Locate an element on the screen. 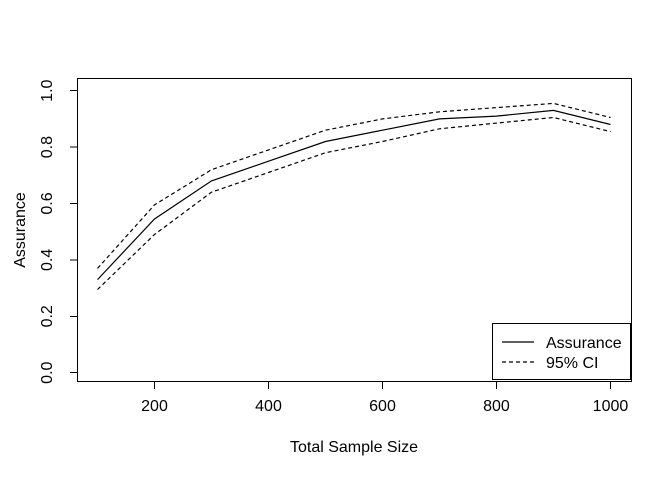 This screenshot has width=672, height=485. legend: Assurance 95% CI is located at coordinates (561, 351).